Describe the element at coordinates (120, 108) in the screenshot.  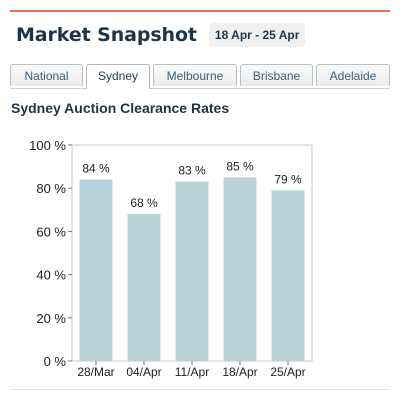
I see `chart-title: Sydney Auction Clearance Rates` at that location.